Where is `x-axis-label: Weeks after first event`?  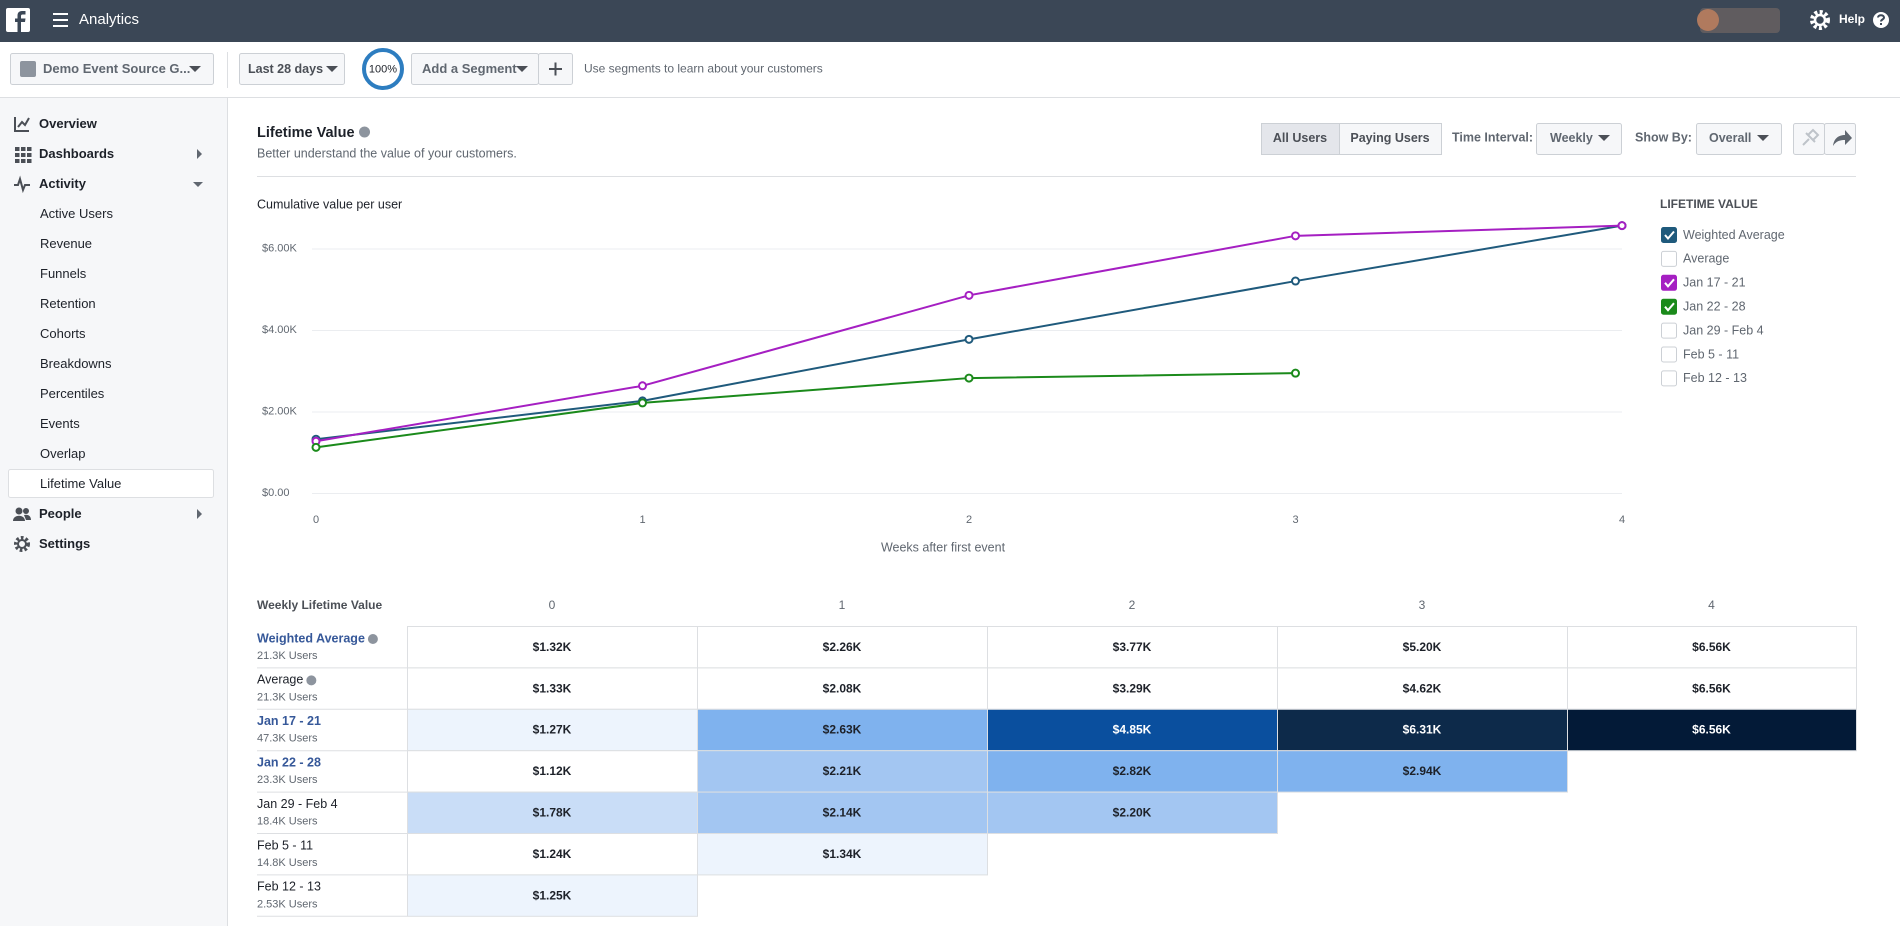
x-axis-label: Weeks after first event is located at coordinates (943, 547).